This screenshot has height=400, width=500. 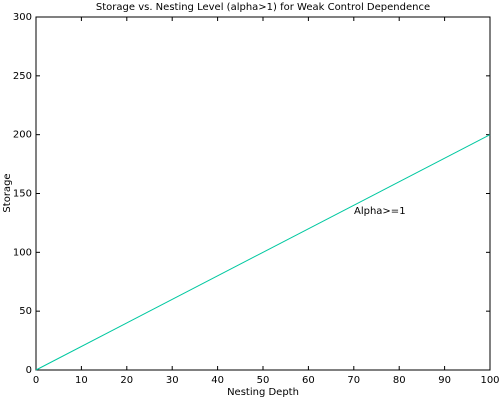 I want to click on y-axis-label: Storage, so click(x=7, y=192).